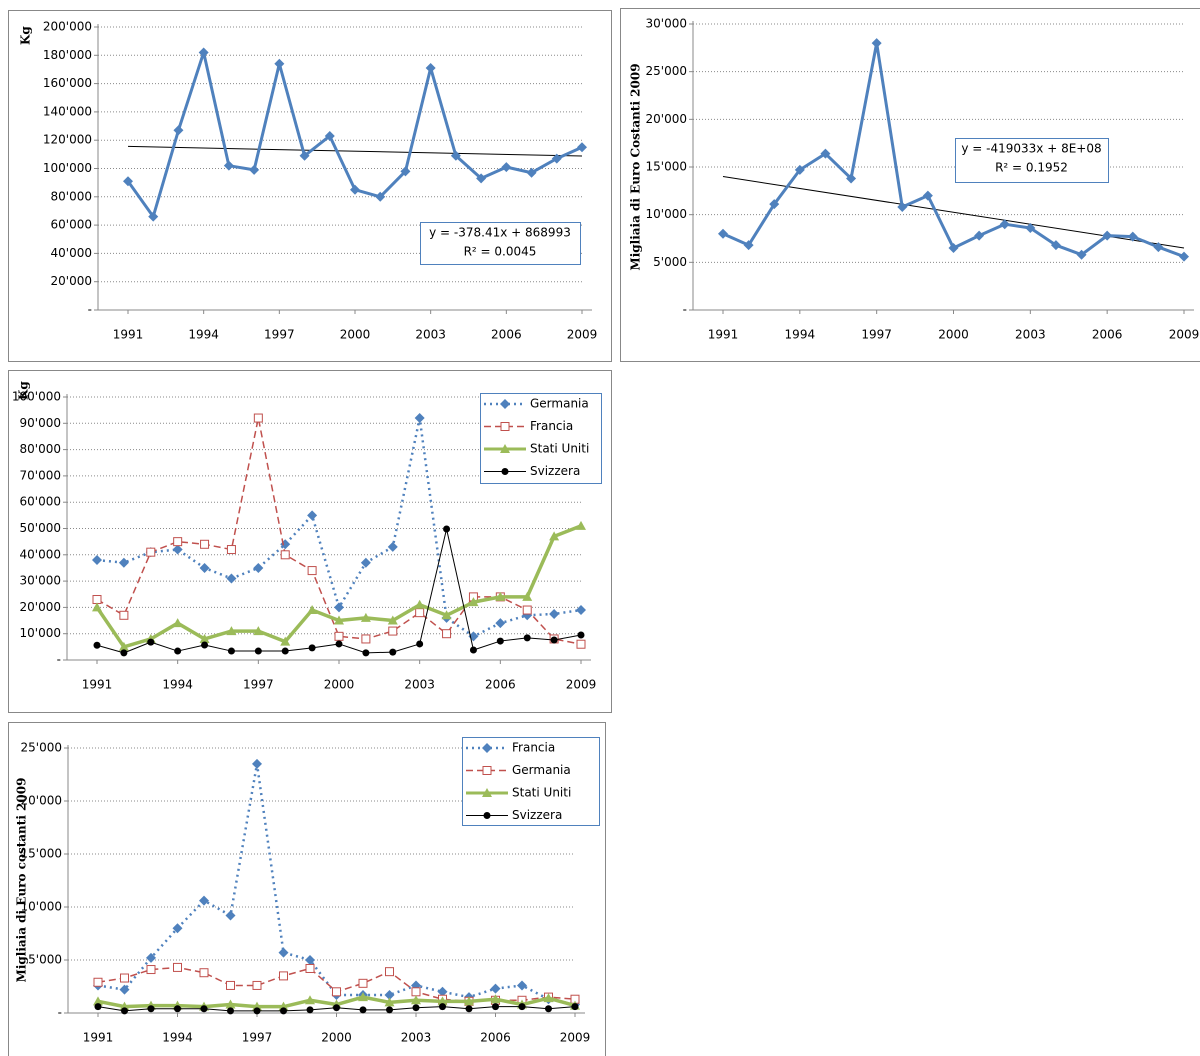 This screenshot has width=1200, height=1056. I want to click on legend-label: Stati Uniti, so click(541, 793).